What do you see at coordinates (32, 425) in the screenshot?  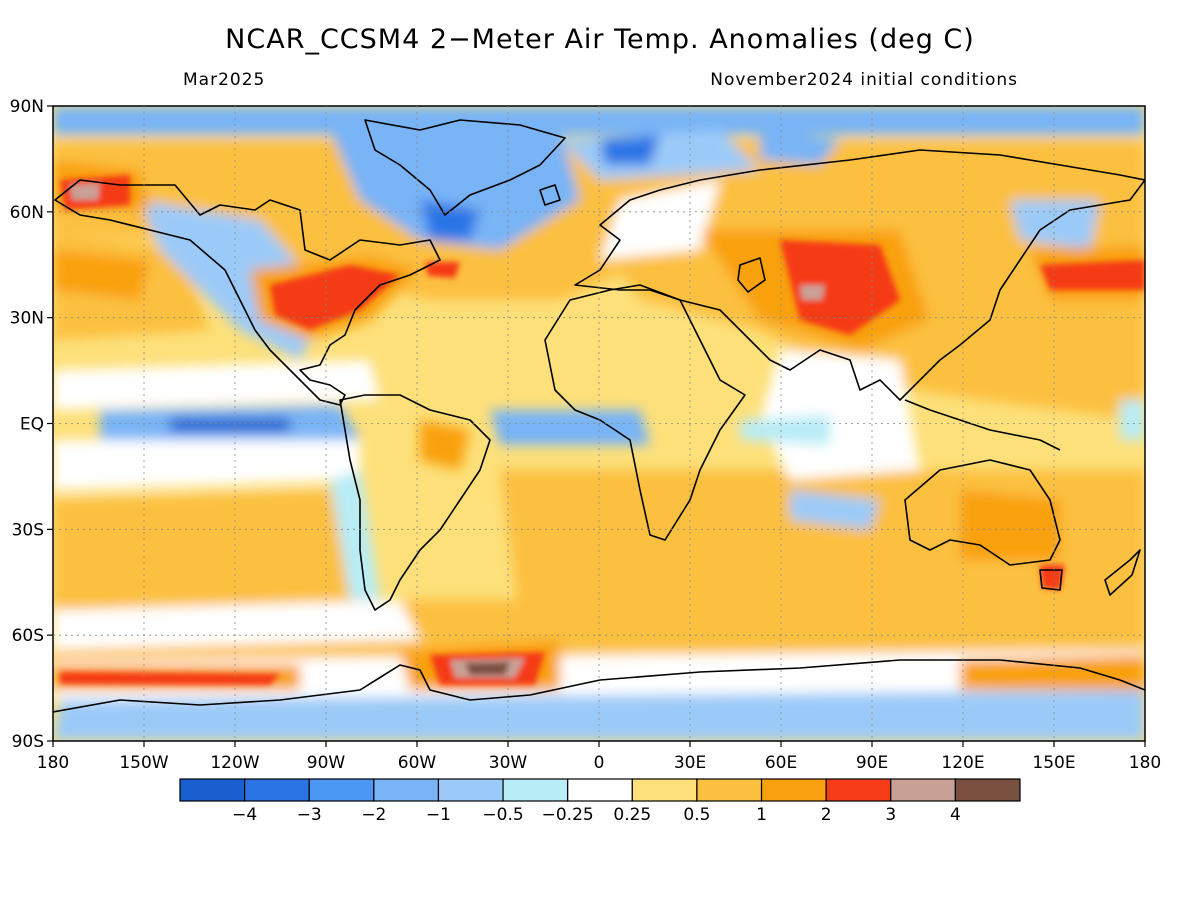 I see `lat-tick-label: EQ` at bounding box center [32, 425].